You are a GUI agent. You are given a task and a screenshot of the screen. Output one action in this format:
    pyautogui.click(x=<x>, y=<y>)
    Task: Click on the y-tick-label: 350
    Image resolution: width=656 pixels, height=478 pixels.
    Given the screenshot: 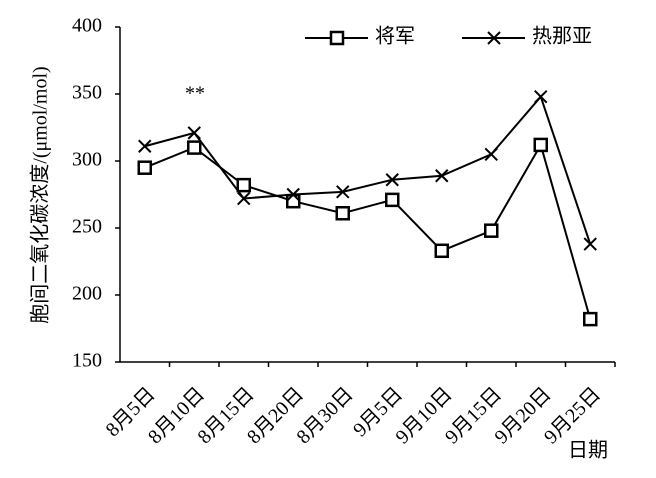 What is the action you would take?
    pyautogui.click(x=87, y=93)
    